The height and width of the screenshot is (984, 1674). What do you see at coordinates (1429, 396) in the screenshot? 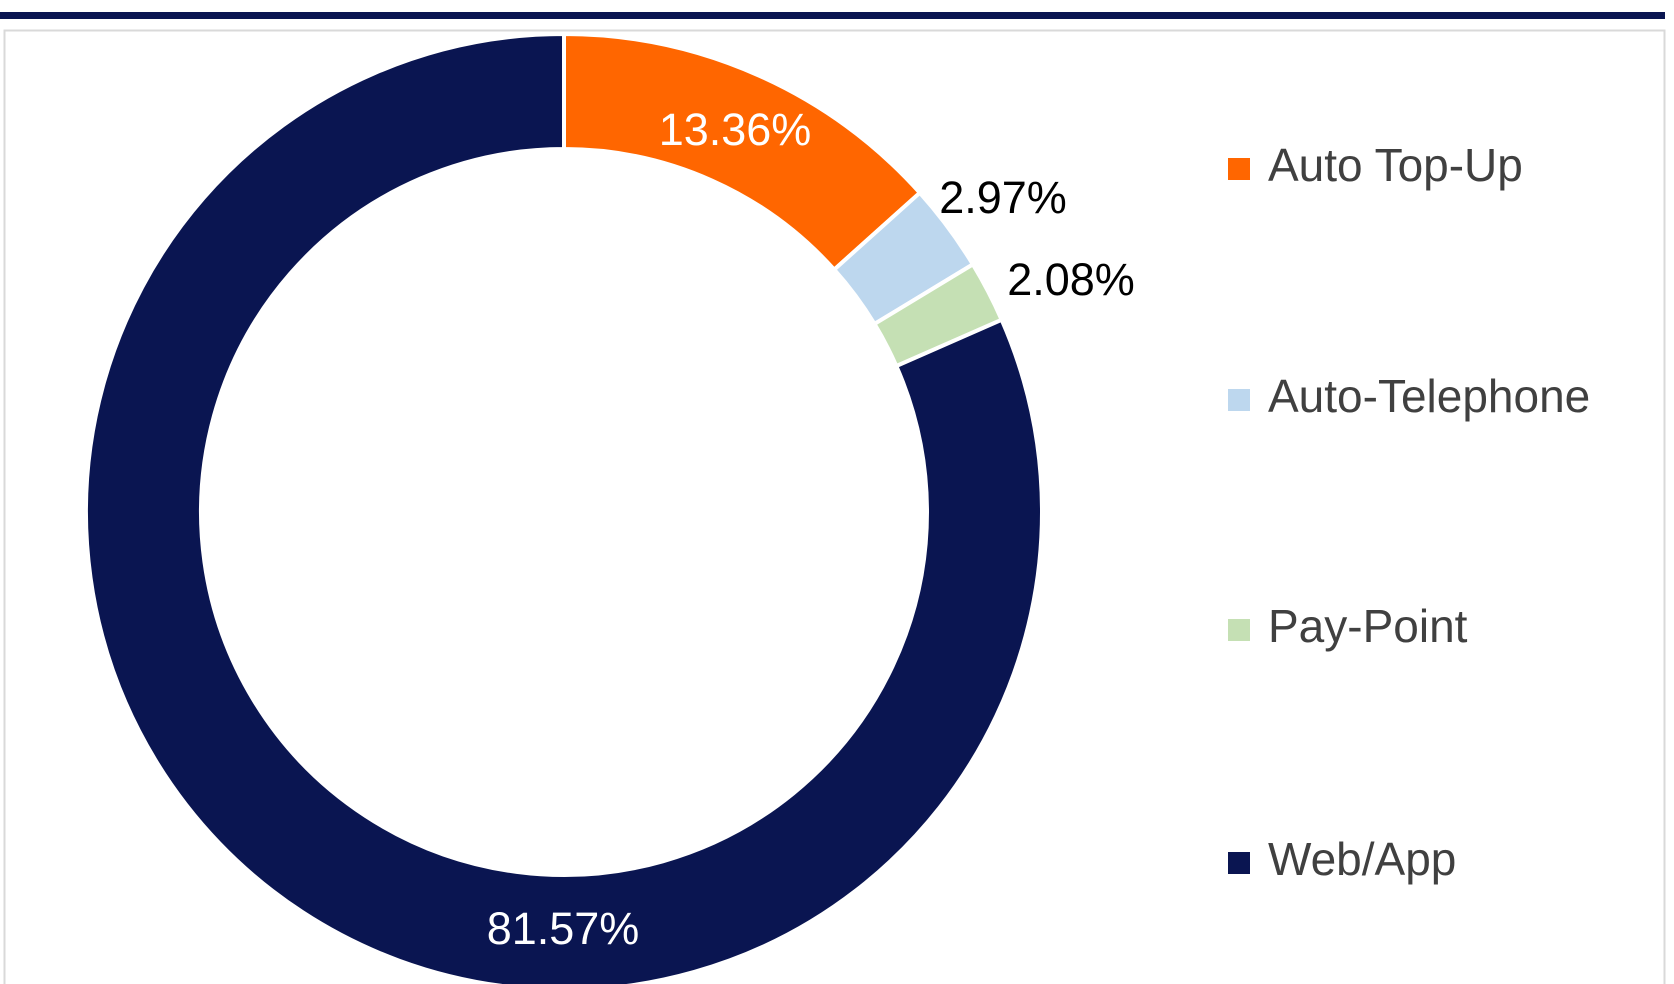
I see `legend-label: Auto-Telephone` at bounding box center [1429, 396].